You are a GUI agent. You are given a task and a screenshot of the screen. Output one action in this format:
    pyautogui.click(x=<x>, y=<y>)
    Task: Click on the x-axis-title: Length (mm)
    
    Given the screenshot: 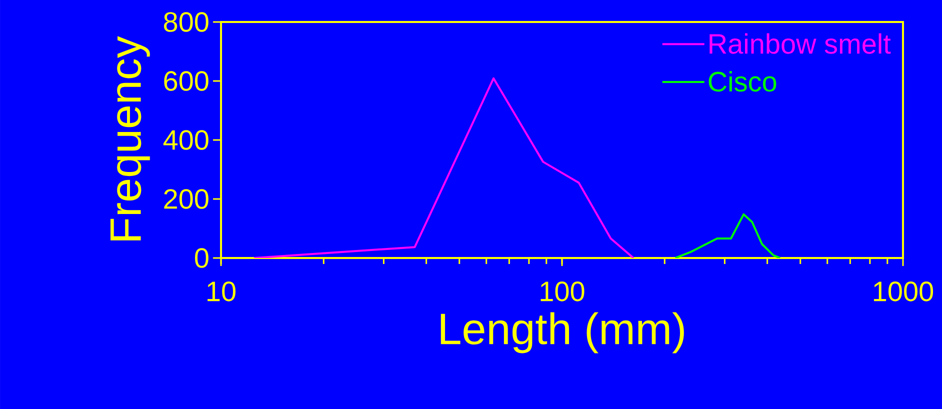 What is the action you would take?
    pyautogui.click(x=562, y=333)
    